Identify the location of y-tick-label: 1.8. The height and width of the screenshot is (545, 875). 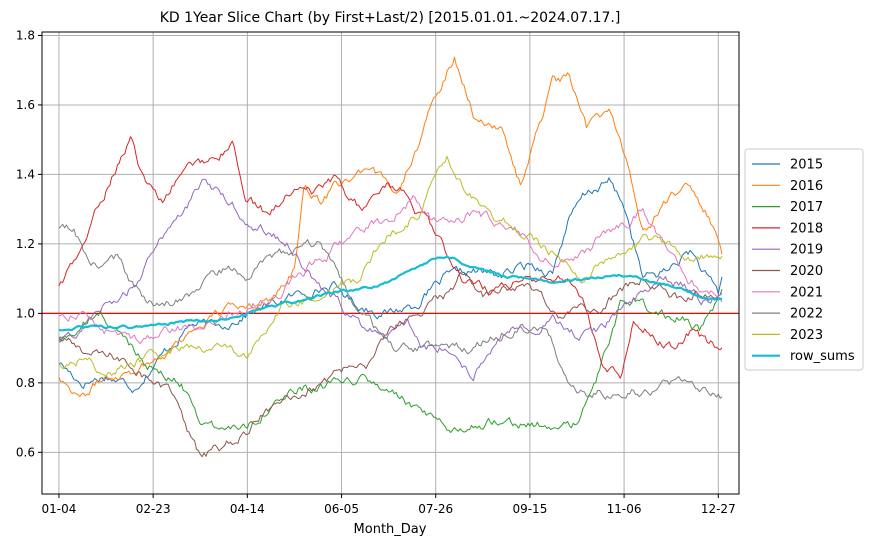
(25, 35).